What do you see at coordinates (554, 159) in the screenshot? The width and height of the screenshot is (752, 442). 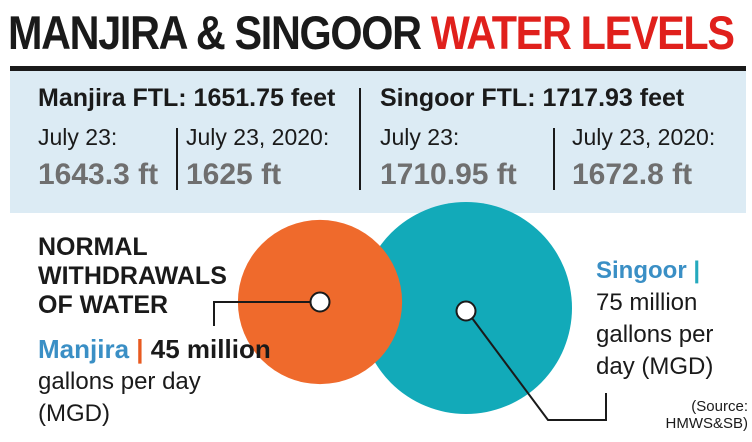 I see `singoor-divider` at bounding box center [554, 159].